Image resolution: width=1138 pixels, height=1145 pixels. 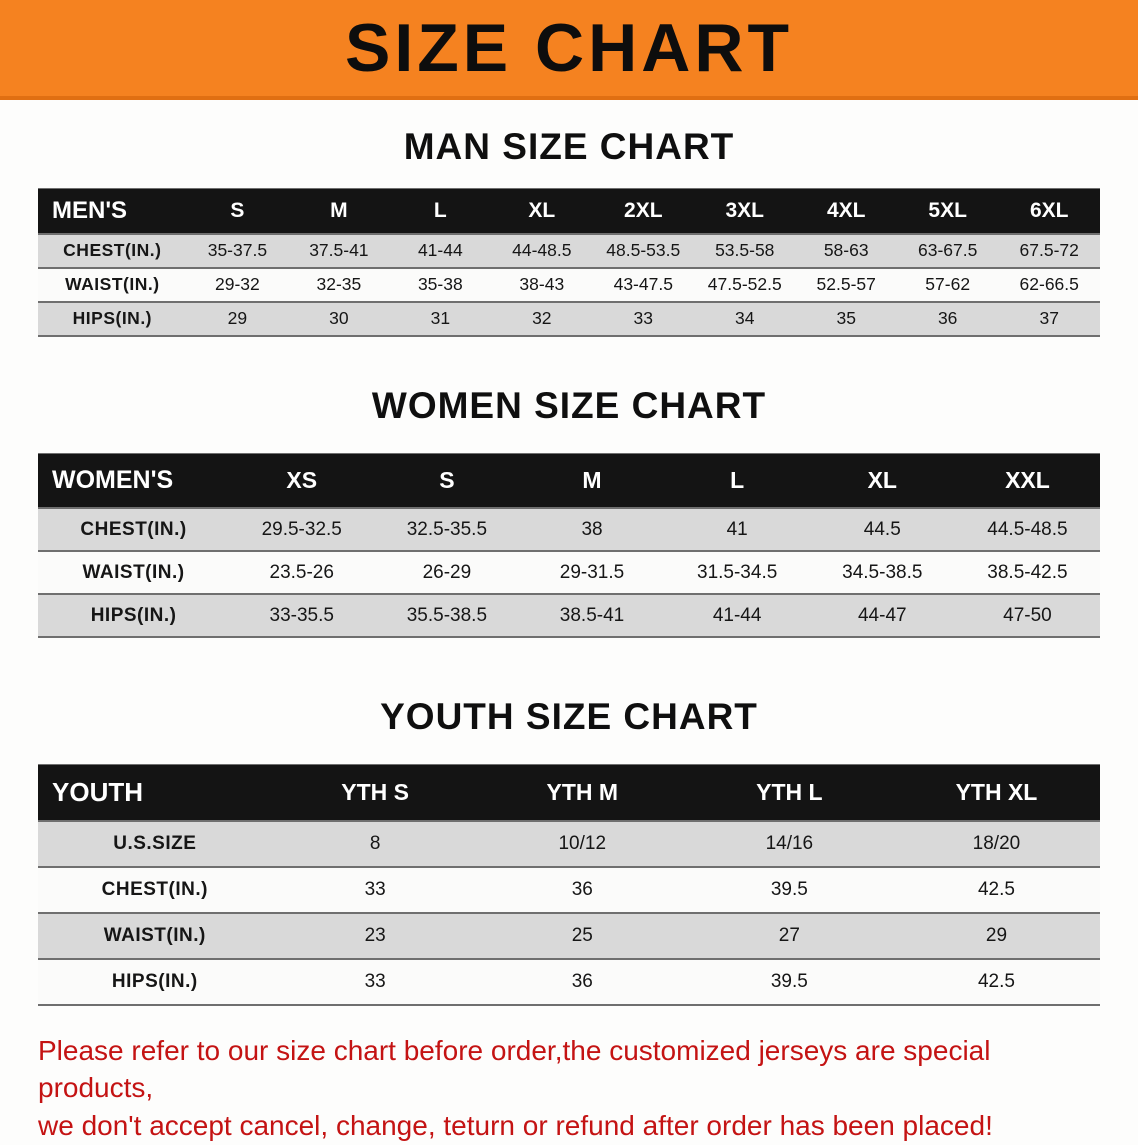 What do you see at coordinates (447, 615) in the screenshot?
I see `size-value-cell: 35.5-38.5` at bounding box center [447, 615].